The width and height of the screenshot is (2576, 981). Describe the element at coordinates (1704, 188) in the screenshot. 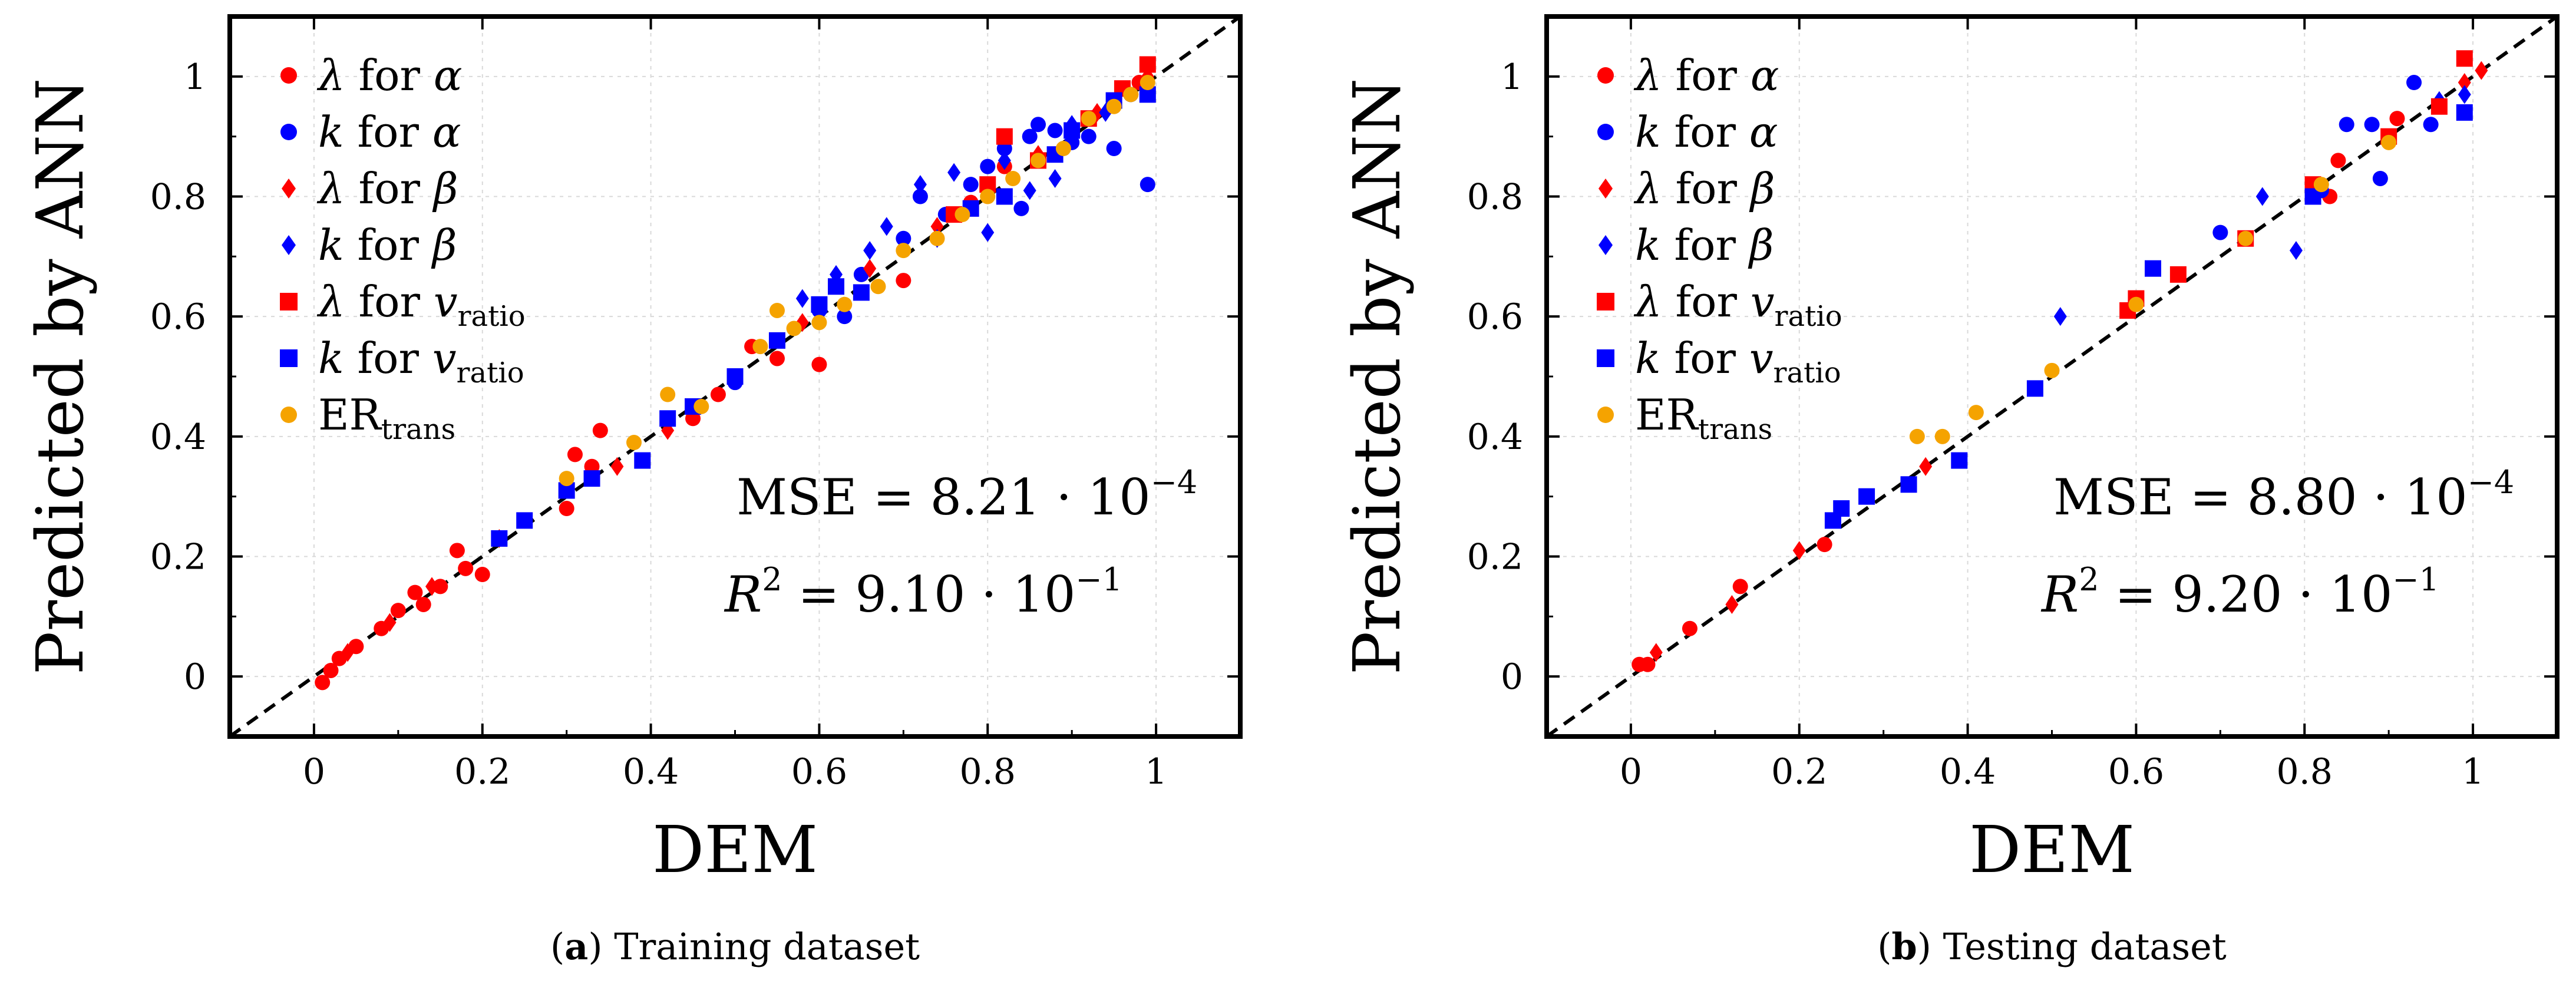

I see `legend-entry: λ for β` at that location.